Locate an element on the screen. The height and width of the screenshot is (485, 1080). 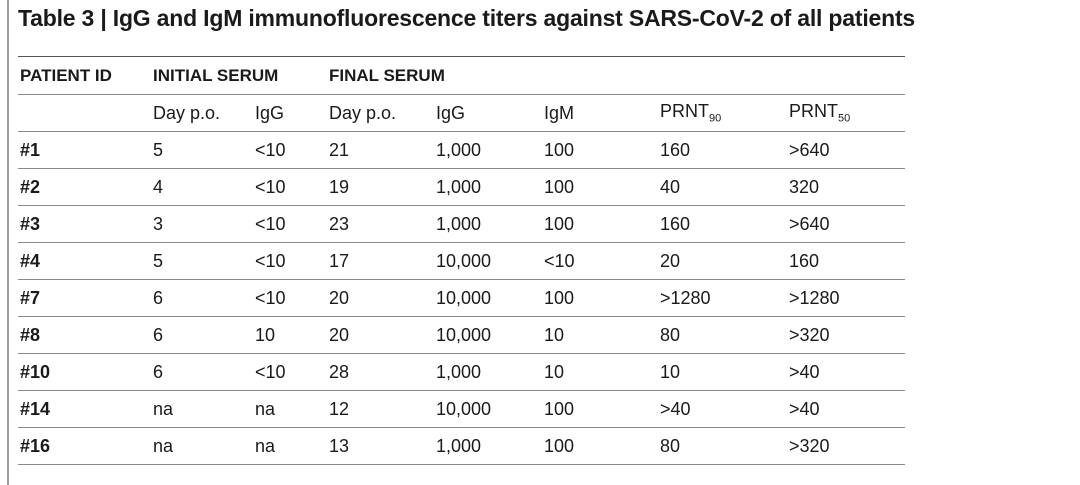
patient-id: #8 is located at coordinates (84, 335).